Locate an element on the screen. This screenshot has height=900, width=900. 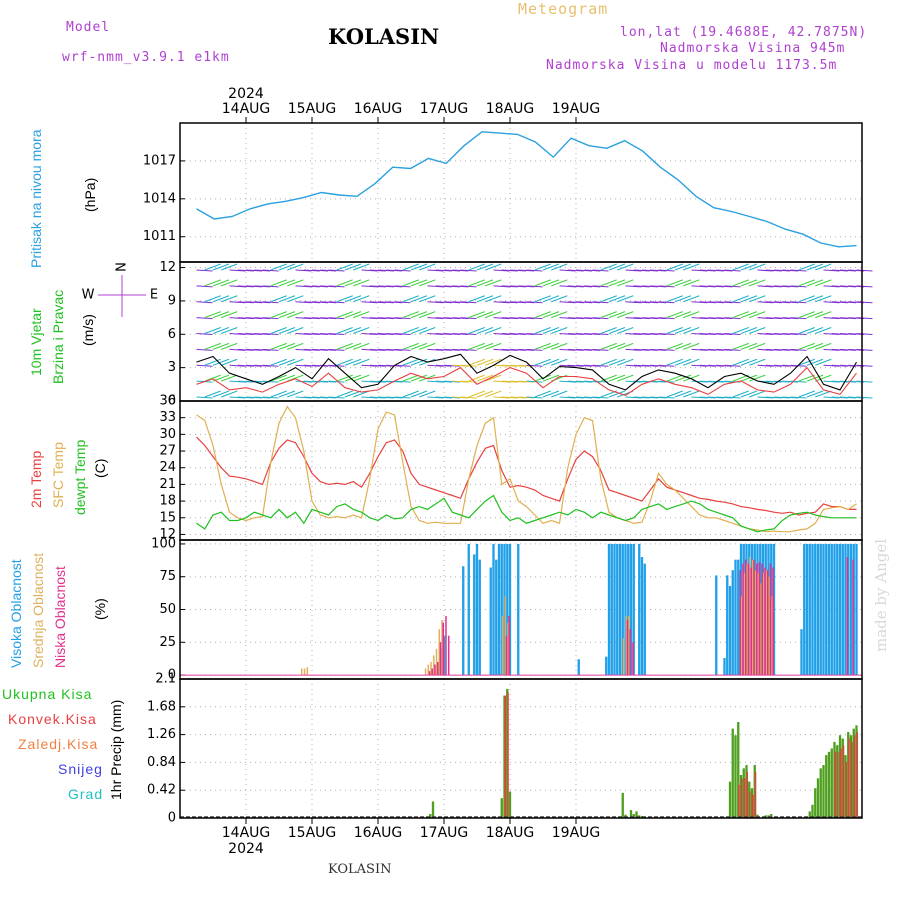
credit-watermark: made by Angel is located at coordinates (881, 595).